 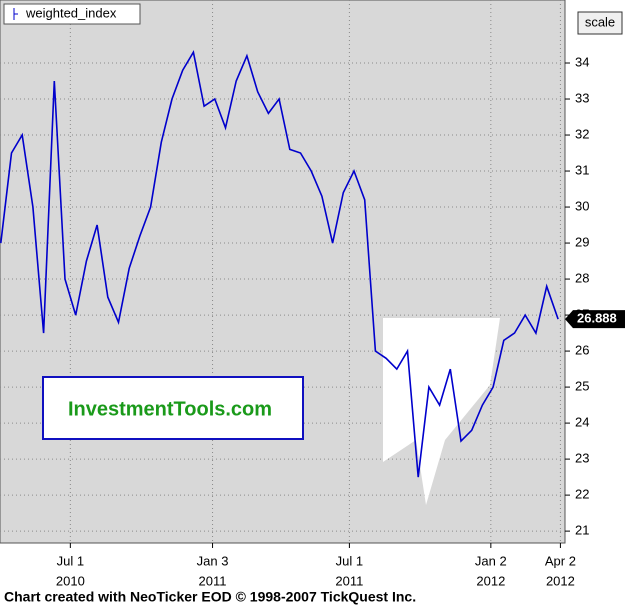 I want to click on y-tick-label: 25, so click(x=582, y=386).